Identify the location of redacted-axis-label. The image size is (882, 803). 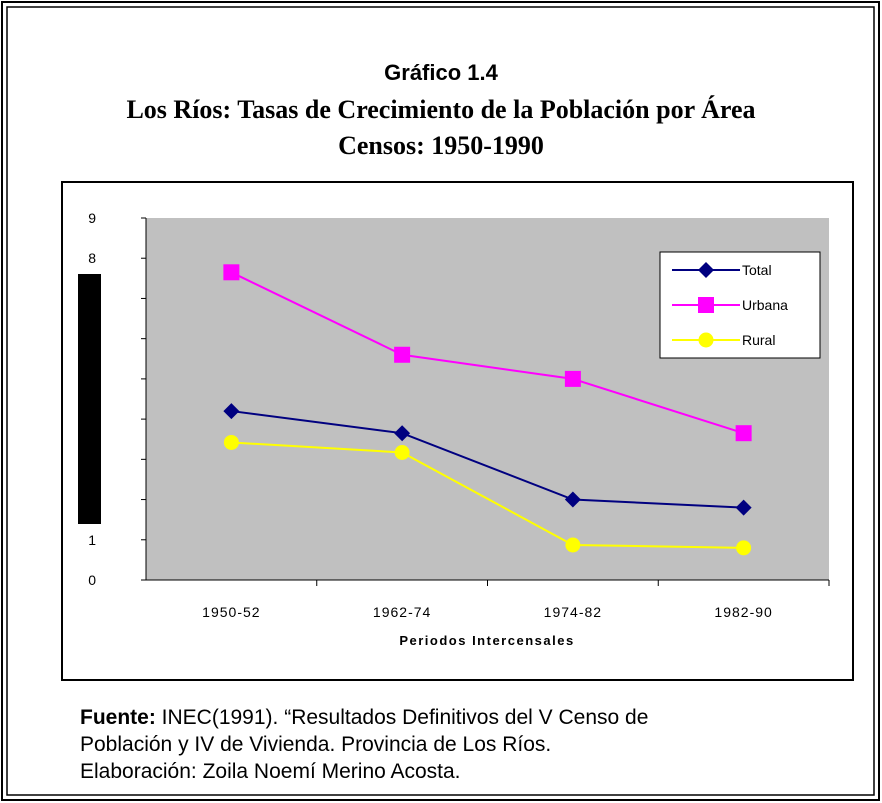
(89, 399).